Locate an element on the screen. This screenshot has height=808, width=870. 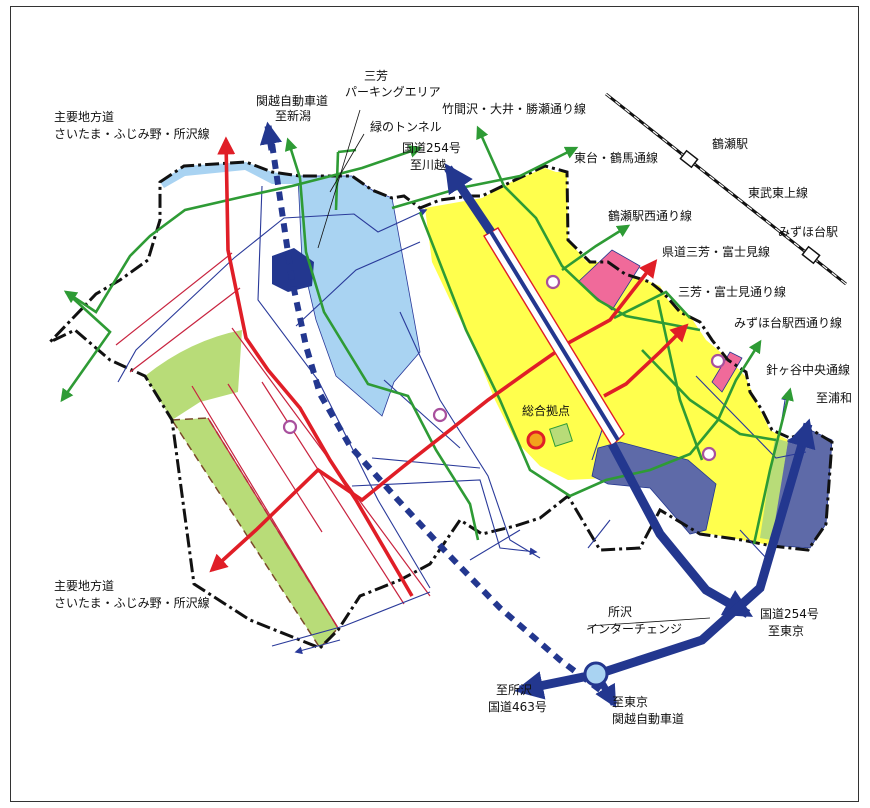
label-chiho-top-2: さいたま・ふじみ野・所沢線 is located at coordinates (132, 133).